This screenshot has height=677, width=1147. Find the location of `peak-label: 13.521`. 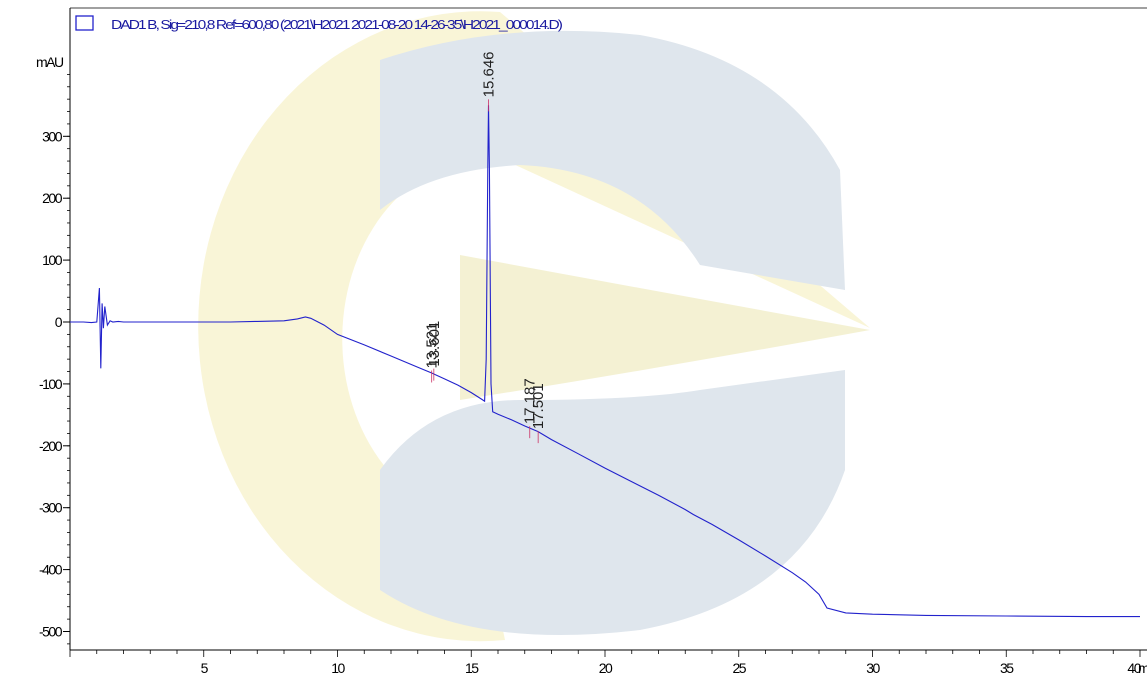

peak-label: 13.521 is located at coordinates (432, 346).